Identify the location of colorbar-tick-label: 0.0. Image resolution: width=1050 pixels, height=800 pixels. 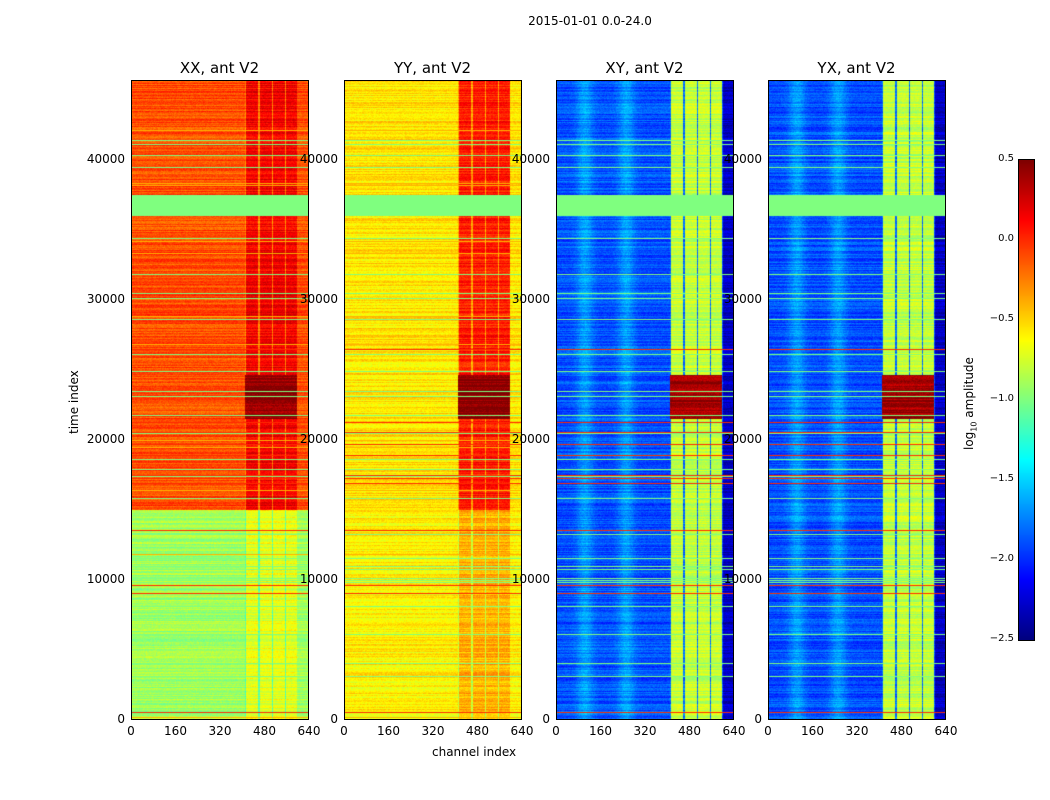
(1006, 238).